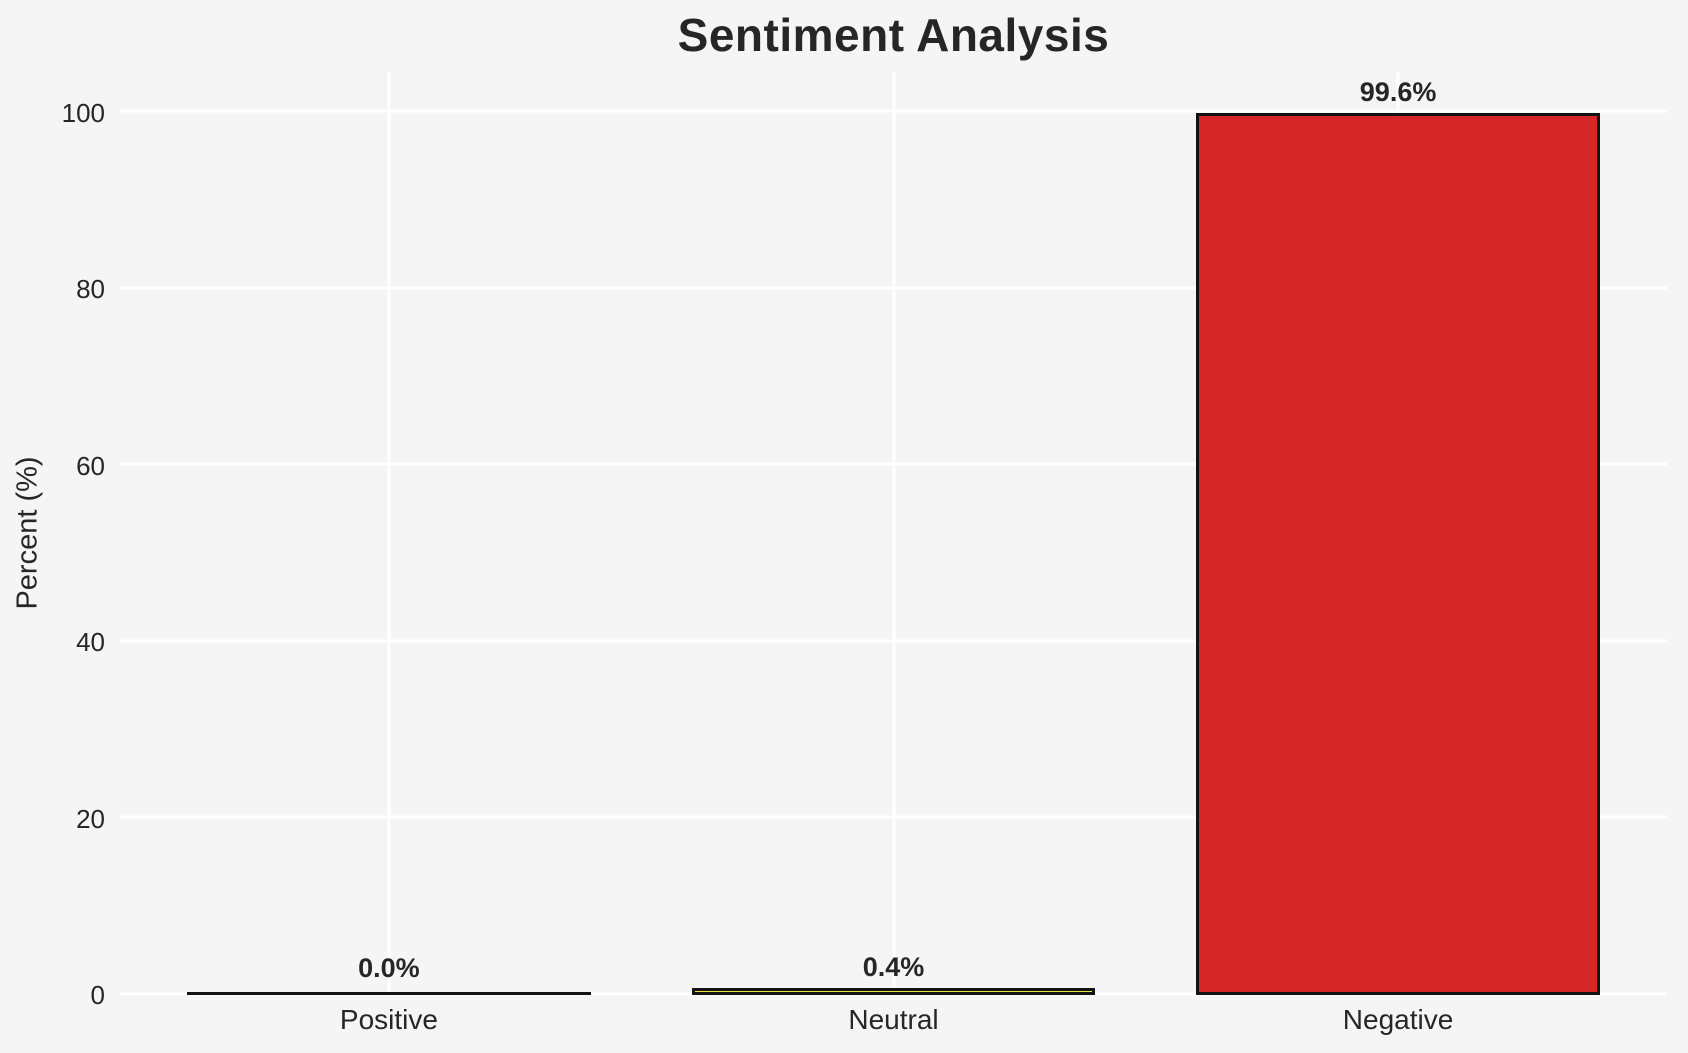 This screenshot has width=1688, height=1053. What do you see at coordinates (389, 993) in the screenshot?
I see `bar-positive` at bounding box center [389, 993].